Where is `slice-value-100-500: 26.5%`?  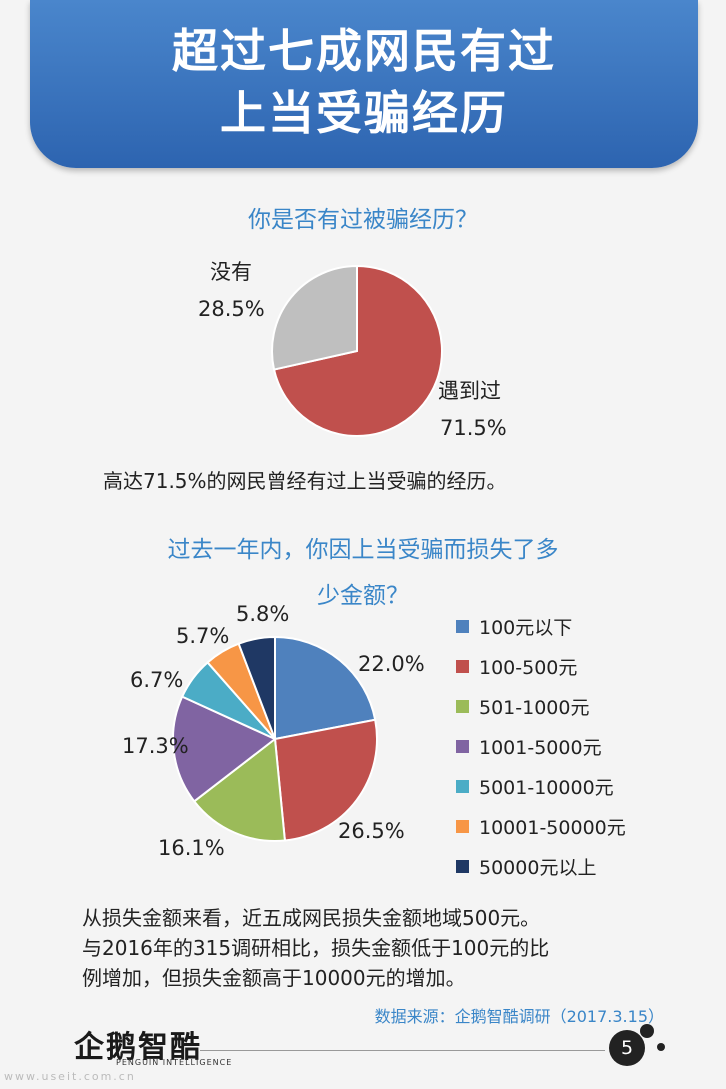 slice-value-100-500: 26.5% is located at coordinates (371, 831).